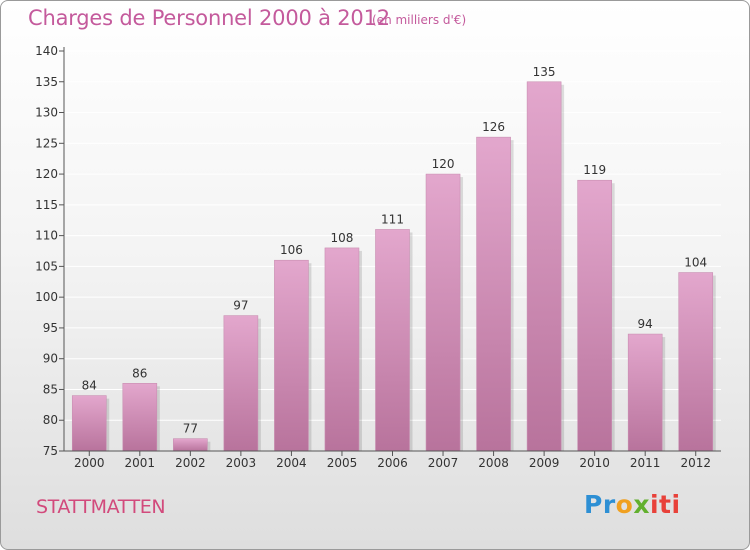 The width and height of the screenshot is (750, 550). Describe the element at coordinates (291, 463) in the screenshot. I see `x-tick-label: 2004` at that location.